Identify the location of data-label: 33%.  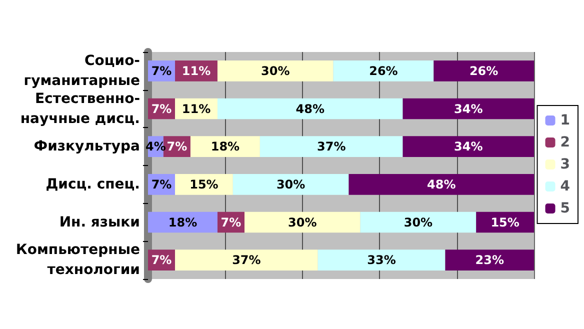
(381, 260).